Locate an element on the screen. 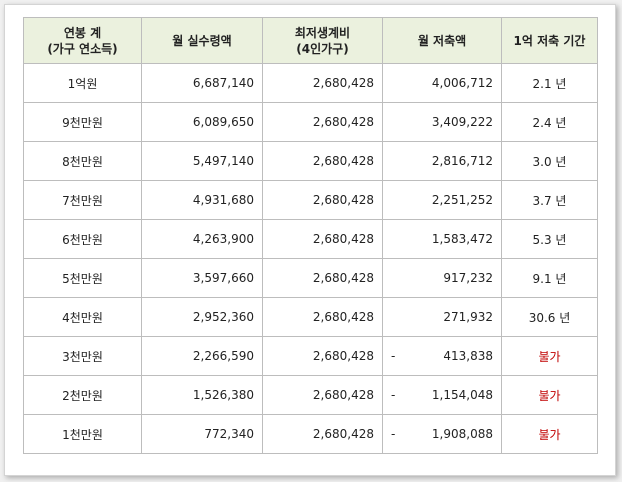 The width and height of the screenshot is (622, 482). net-monthly-cell: 2,952,360 is located at coordinates (202, 317).